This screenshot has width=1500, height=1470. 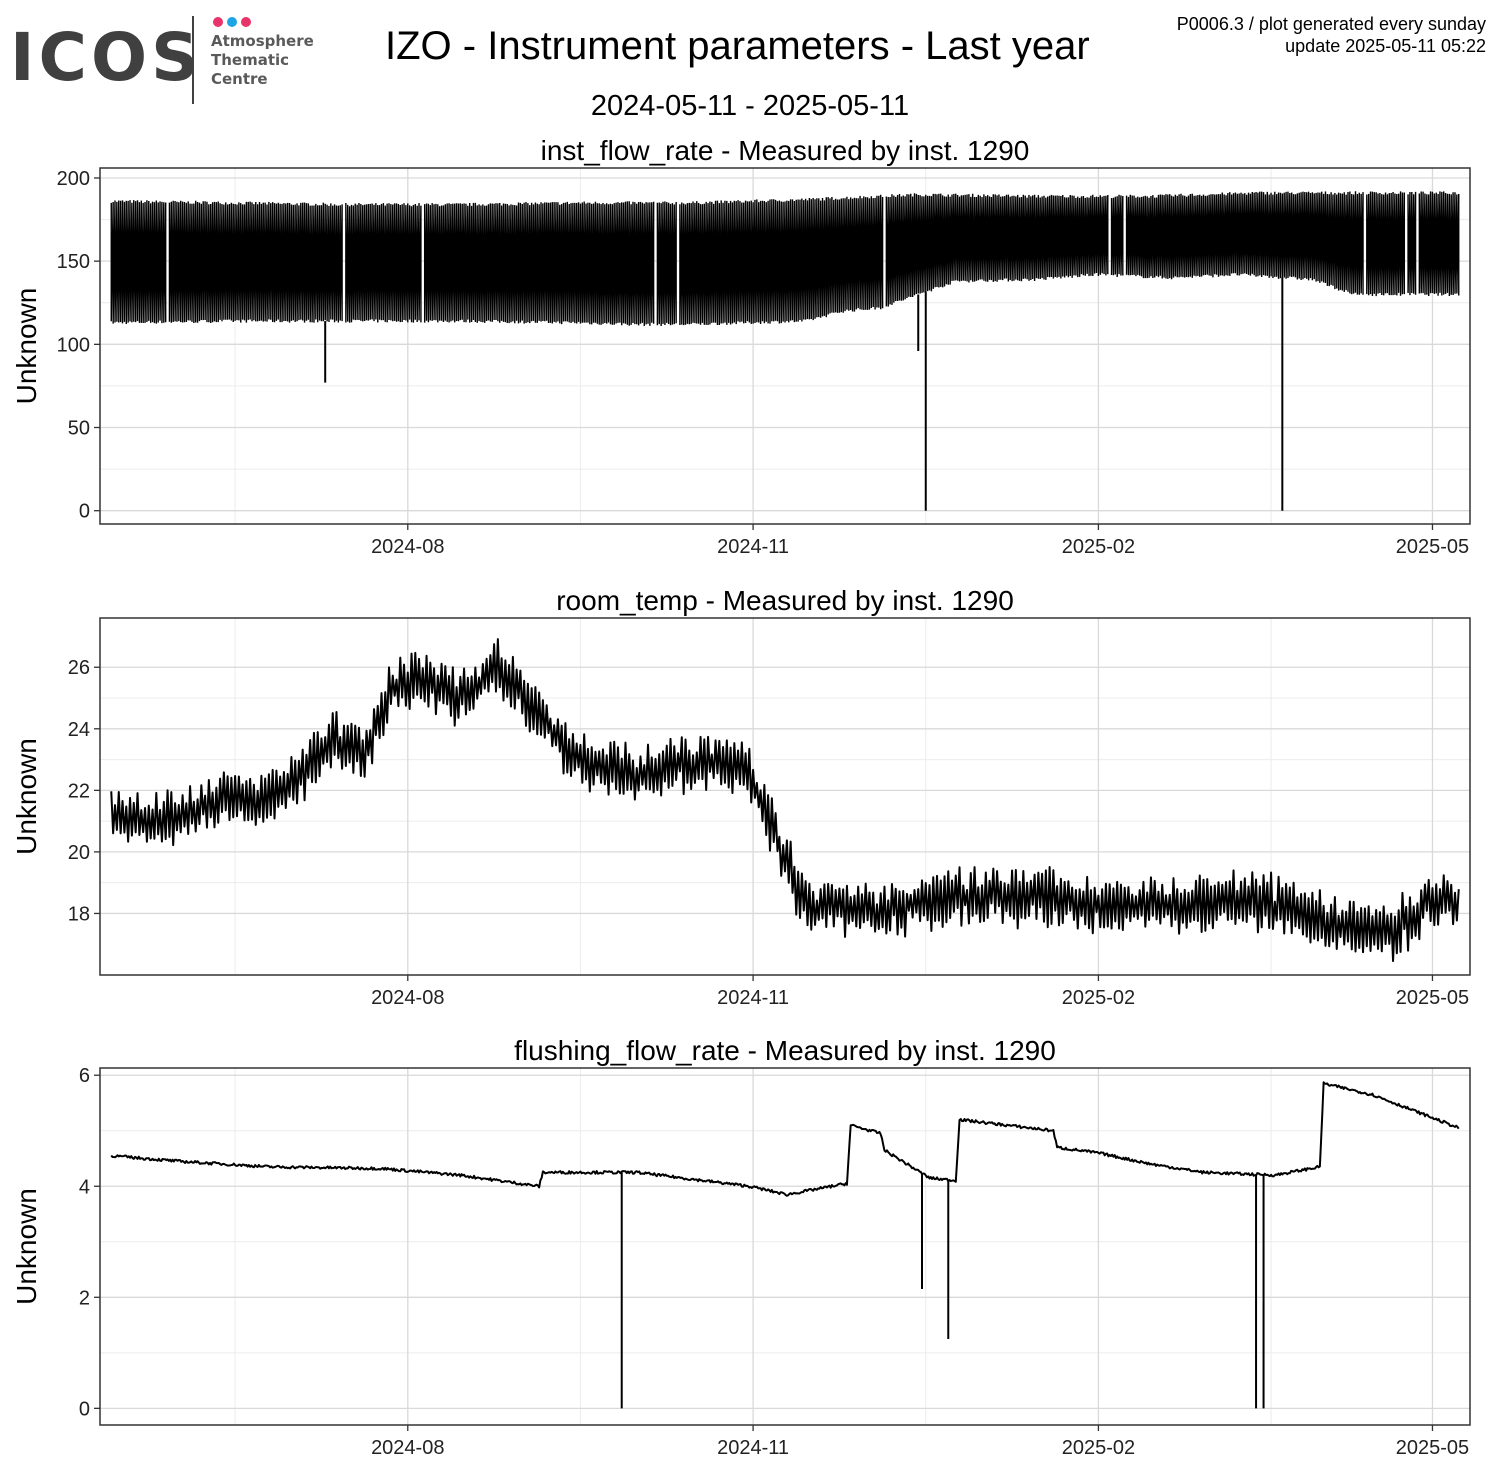 I want to click on y-tick-label: 6, so click(x=84, y=1076).